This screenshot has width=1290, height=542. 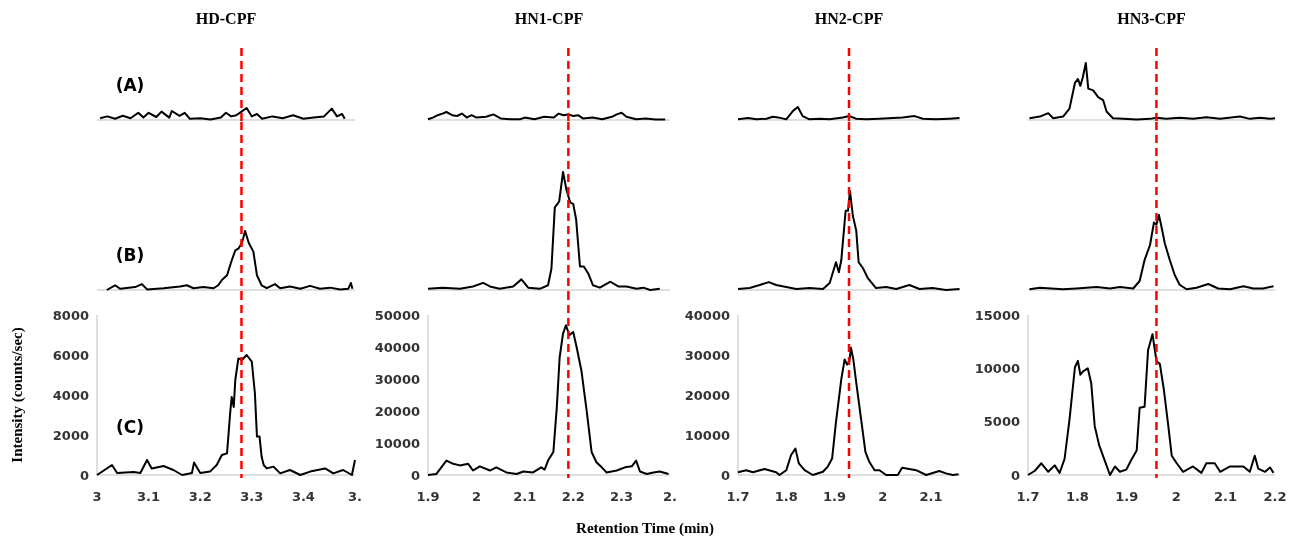 I want to click on y-tick-label: 8000, so click(x=70, y=315).